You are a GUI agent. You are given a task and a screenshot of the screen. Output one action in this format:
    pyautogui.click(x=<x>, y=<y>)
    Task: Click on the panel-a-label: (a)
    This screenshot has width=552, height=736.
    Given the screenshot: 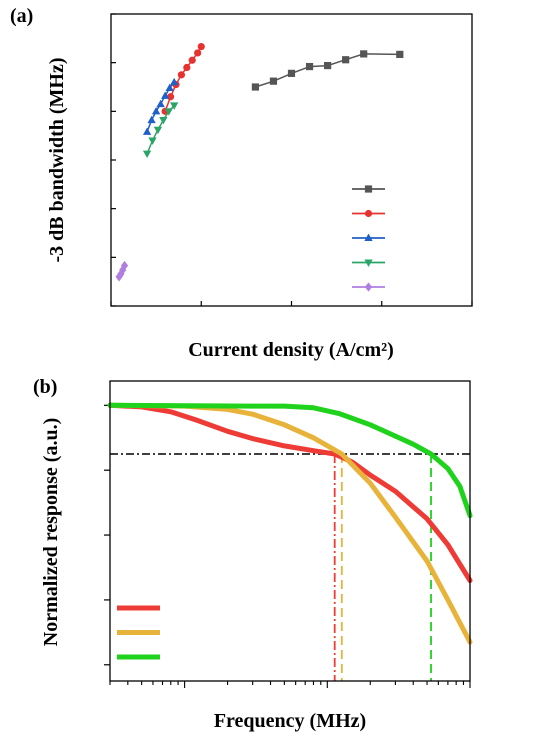 What is the action you would take?
    pyautogui.click(x=21, y=16)
    